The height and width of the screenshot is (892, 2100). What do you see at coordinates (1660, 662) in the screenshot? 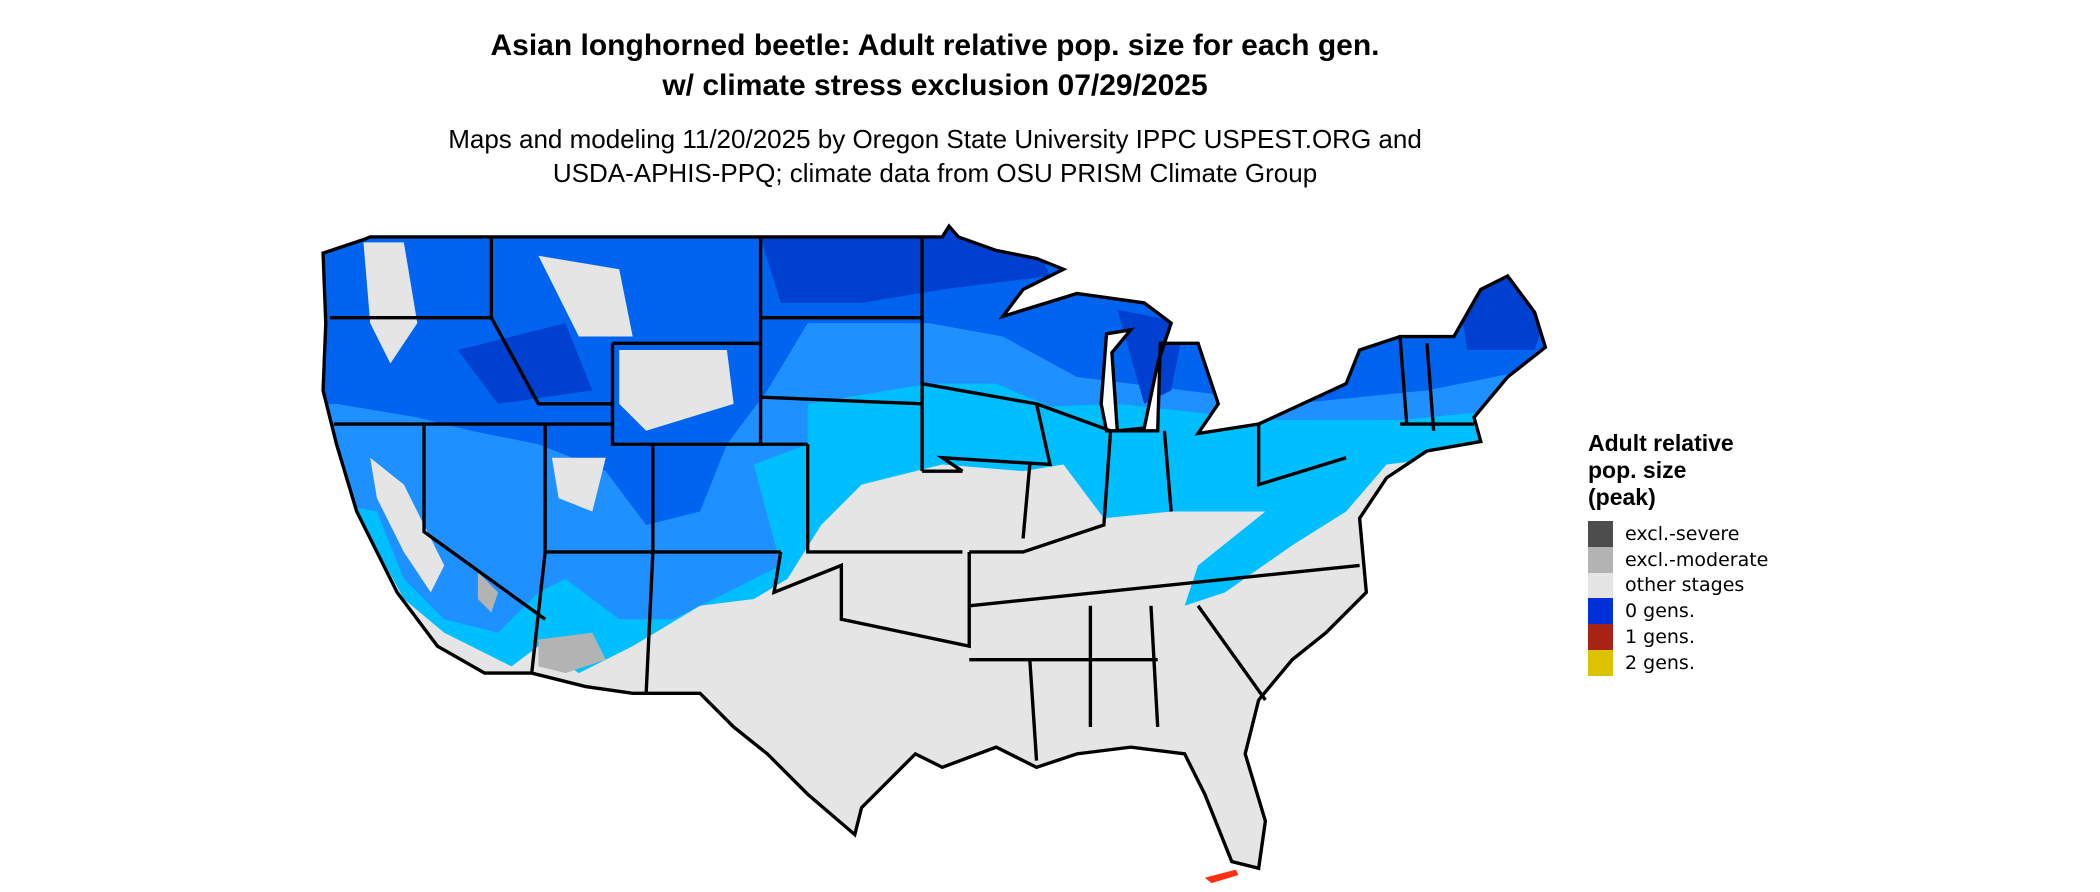
I see `legend-label: 2 gens.` at bounding box center [1660, 662].